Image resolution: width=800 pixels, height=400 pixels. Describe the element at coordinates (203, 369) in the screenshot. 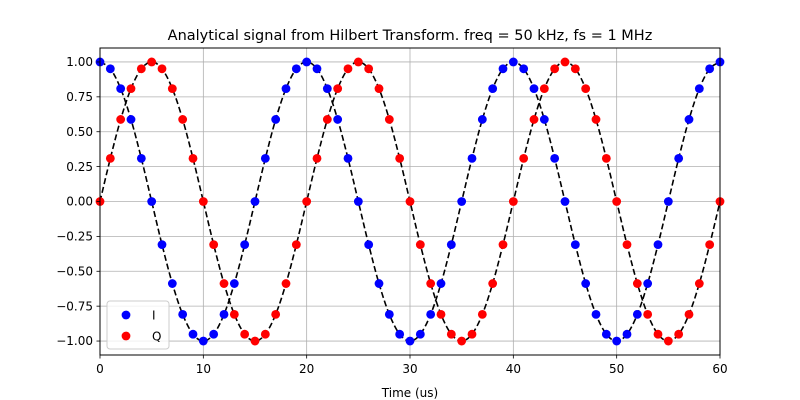

I see `x-tick-label: 10` at that location.